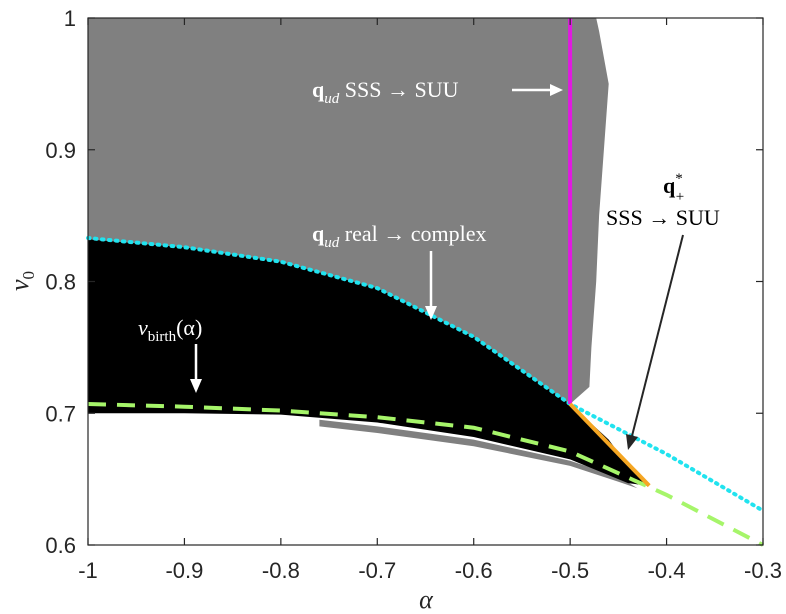  What do you see at coordinates (196, 386) in the screenshot?
I see `arrowhead-vbirth` at bounding box center [196, 386].